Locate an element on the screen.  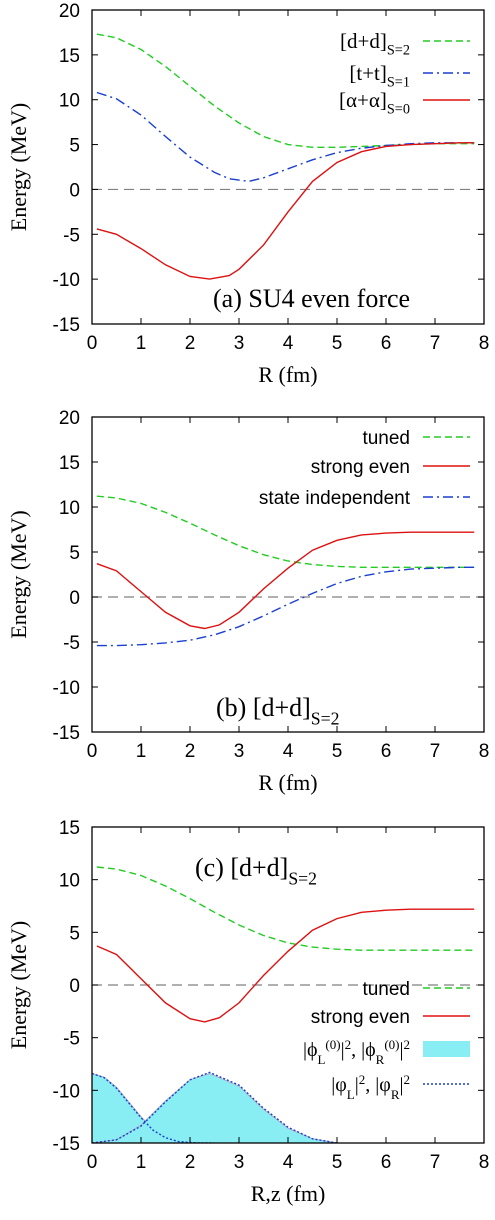
legend-label: |φL|2, |φR|2 is located at coordinates (370, 1087).